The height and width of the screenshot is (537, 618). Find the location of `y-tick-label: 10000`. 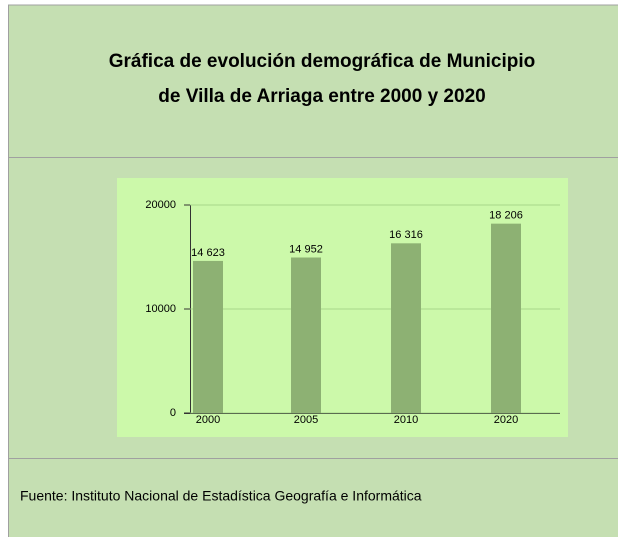

y-tick-label: 10000 is located at coordinates (160, 309).